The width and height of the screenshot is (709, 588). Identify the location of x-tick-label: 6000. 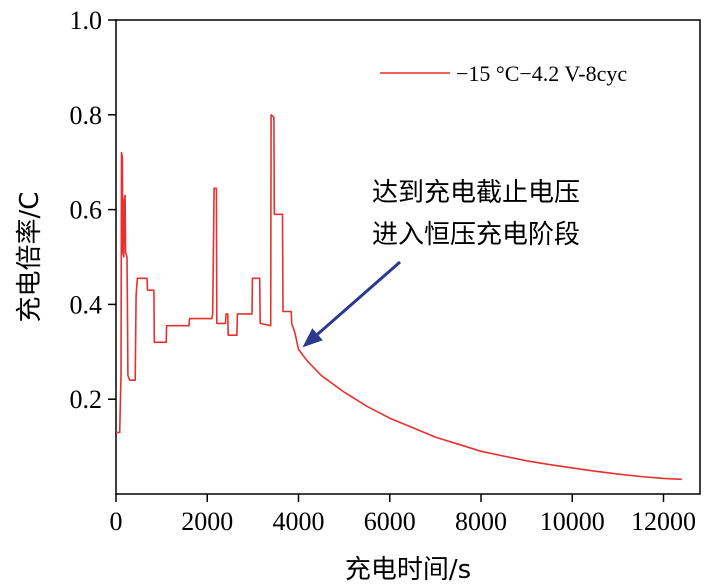
(390, 521).